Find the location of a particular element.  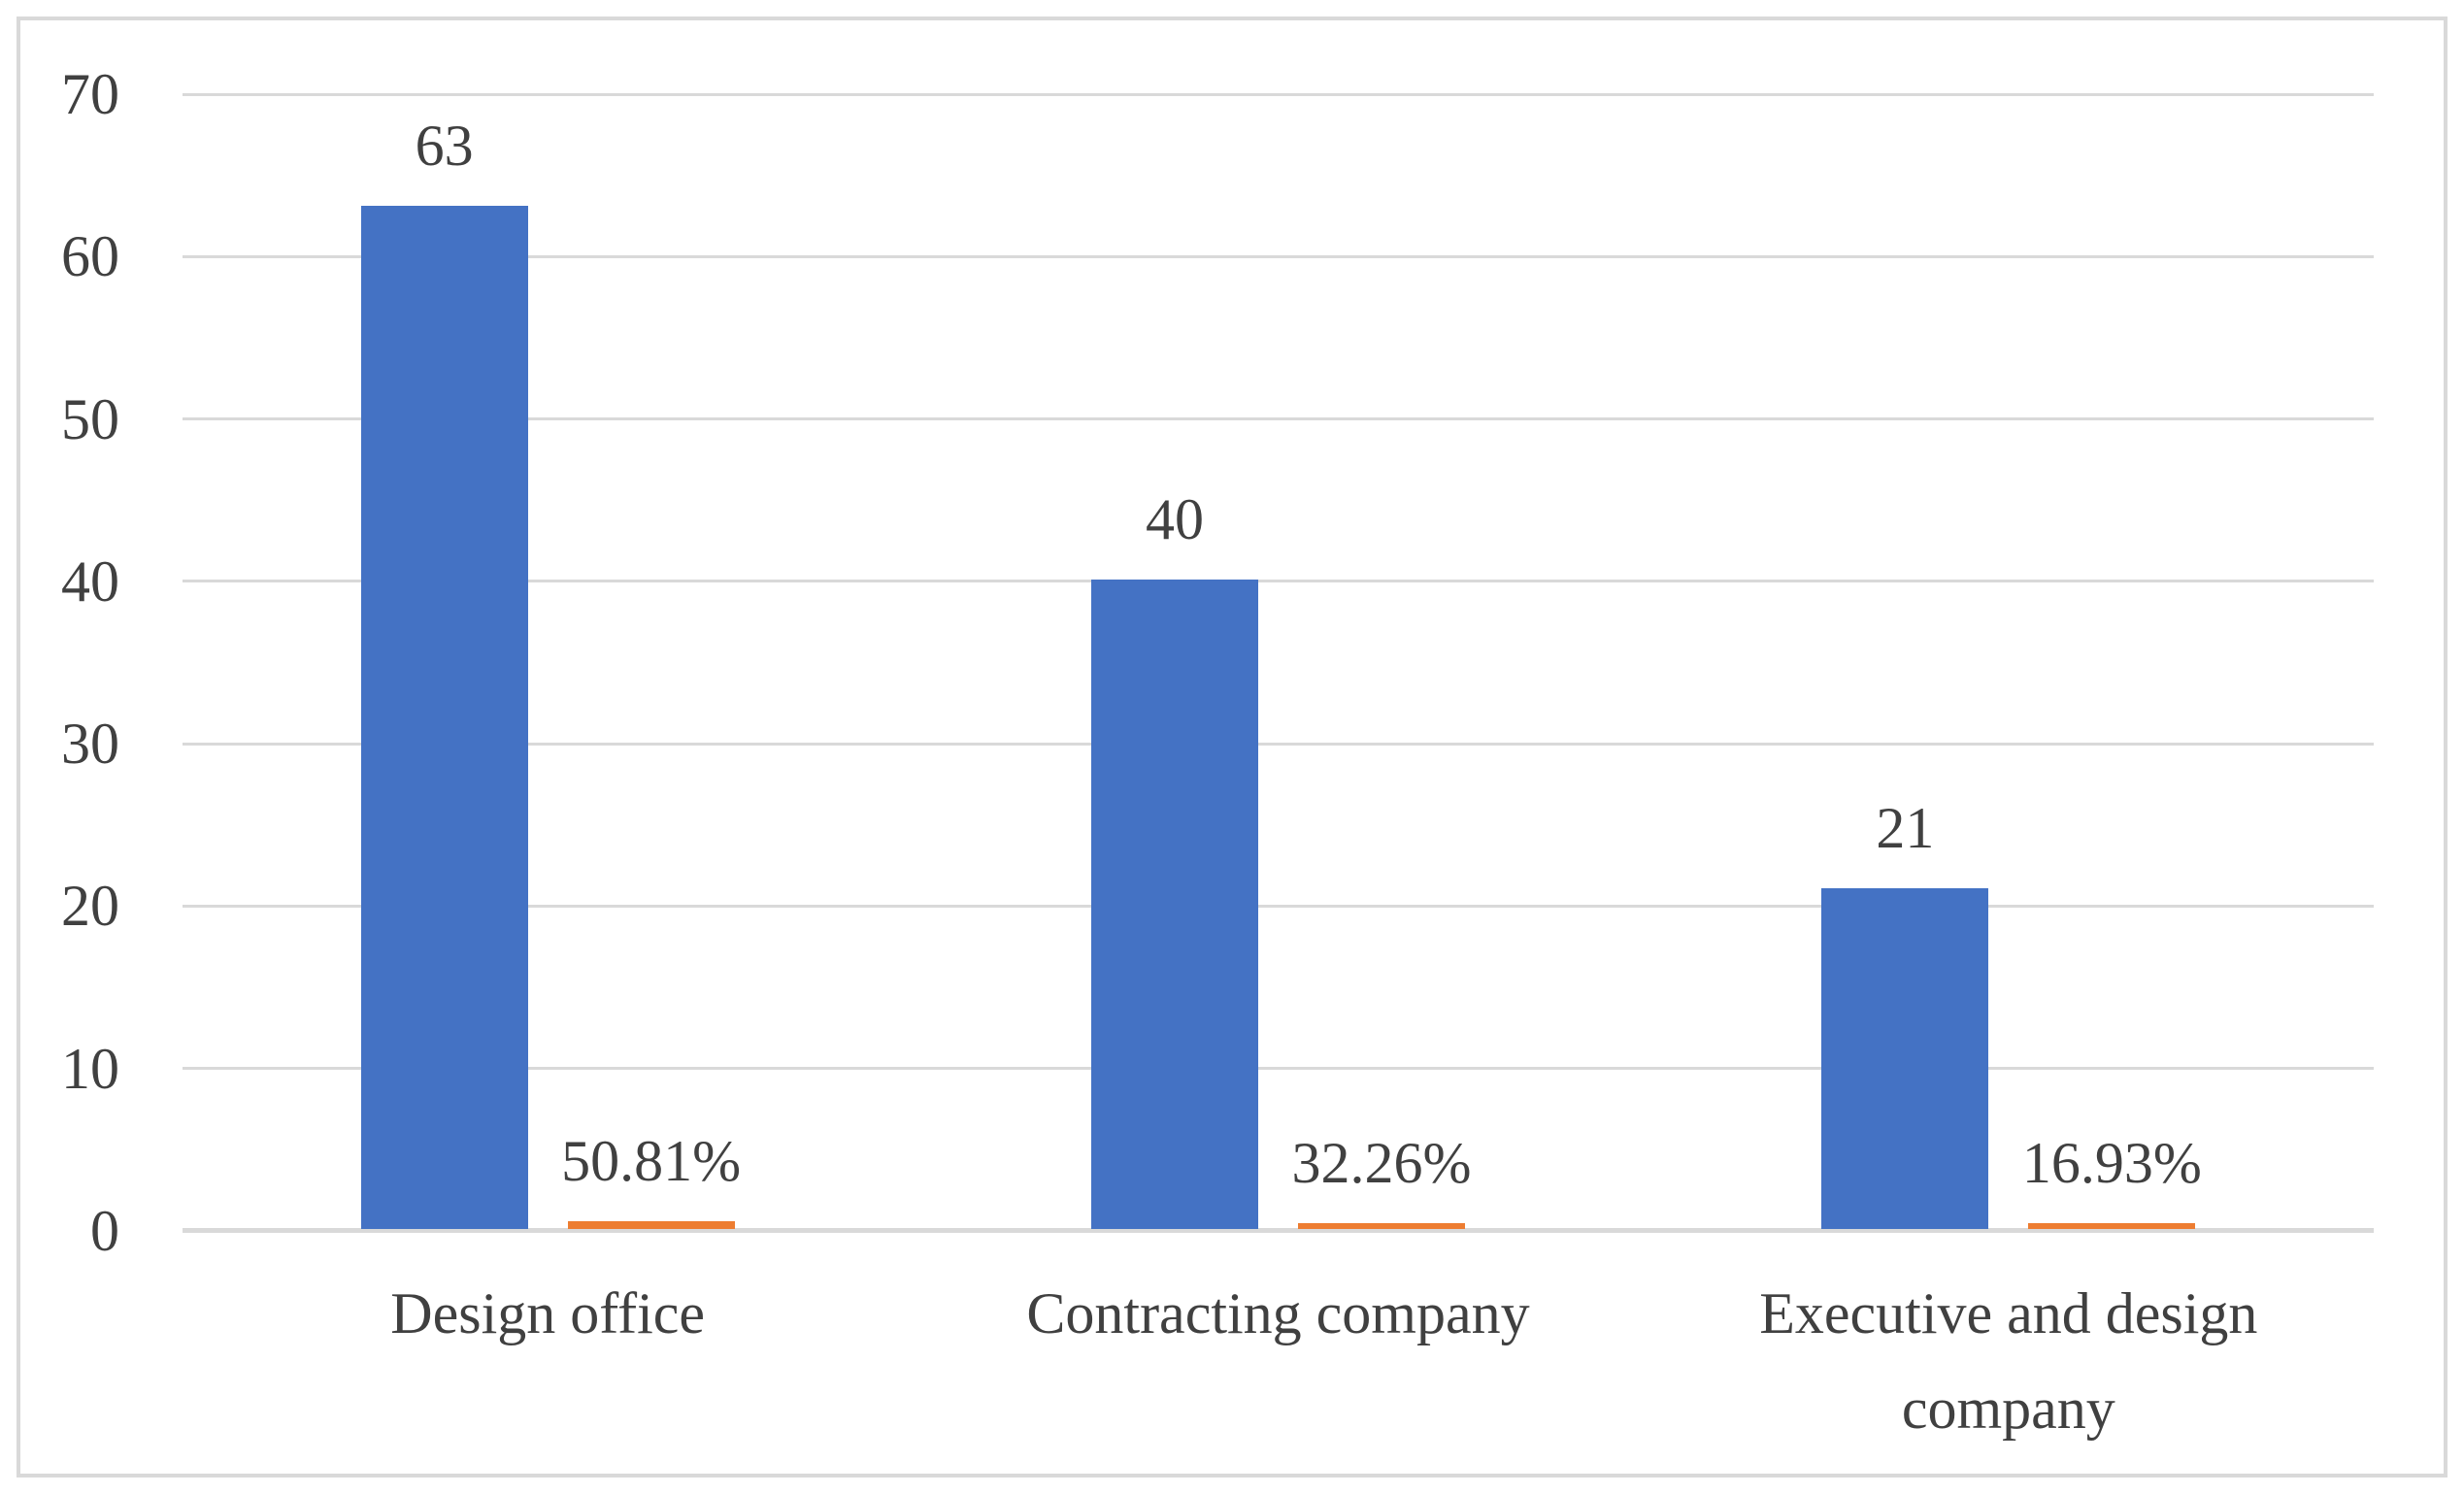

data-label-series2-executive-and-design-company: 16.93% is located at coordinates (2111, 1163).